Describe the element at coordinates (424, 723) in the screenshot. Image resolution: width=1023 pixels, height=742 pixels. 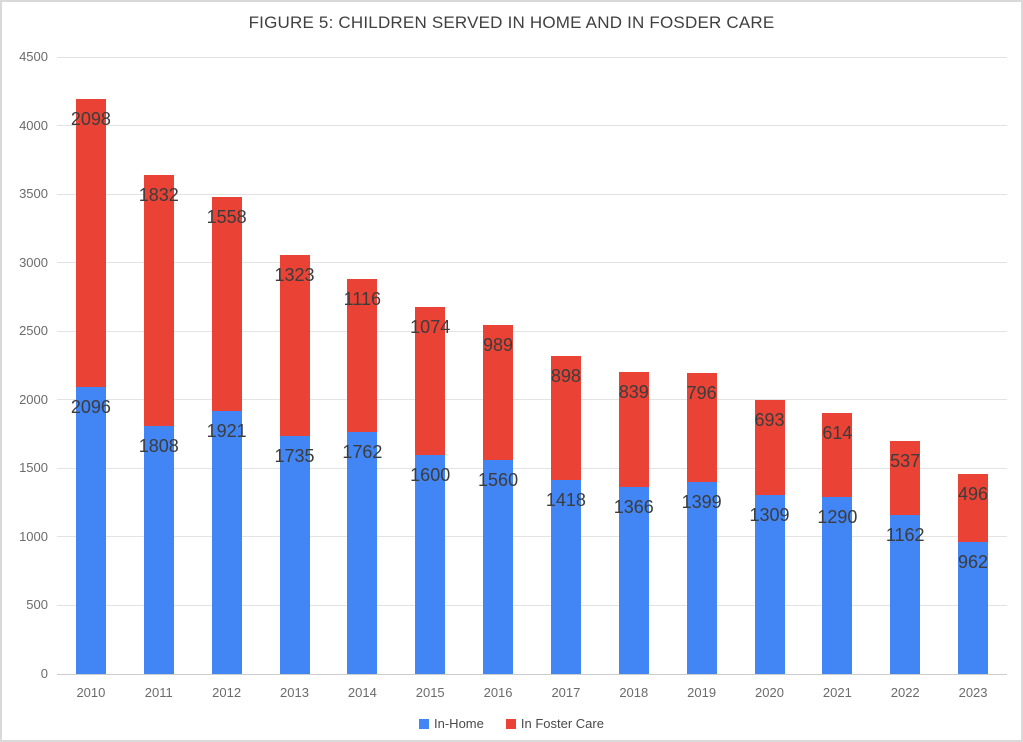
I see `legend-swatch-in-home-icon` at that location.